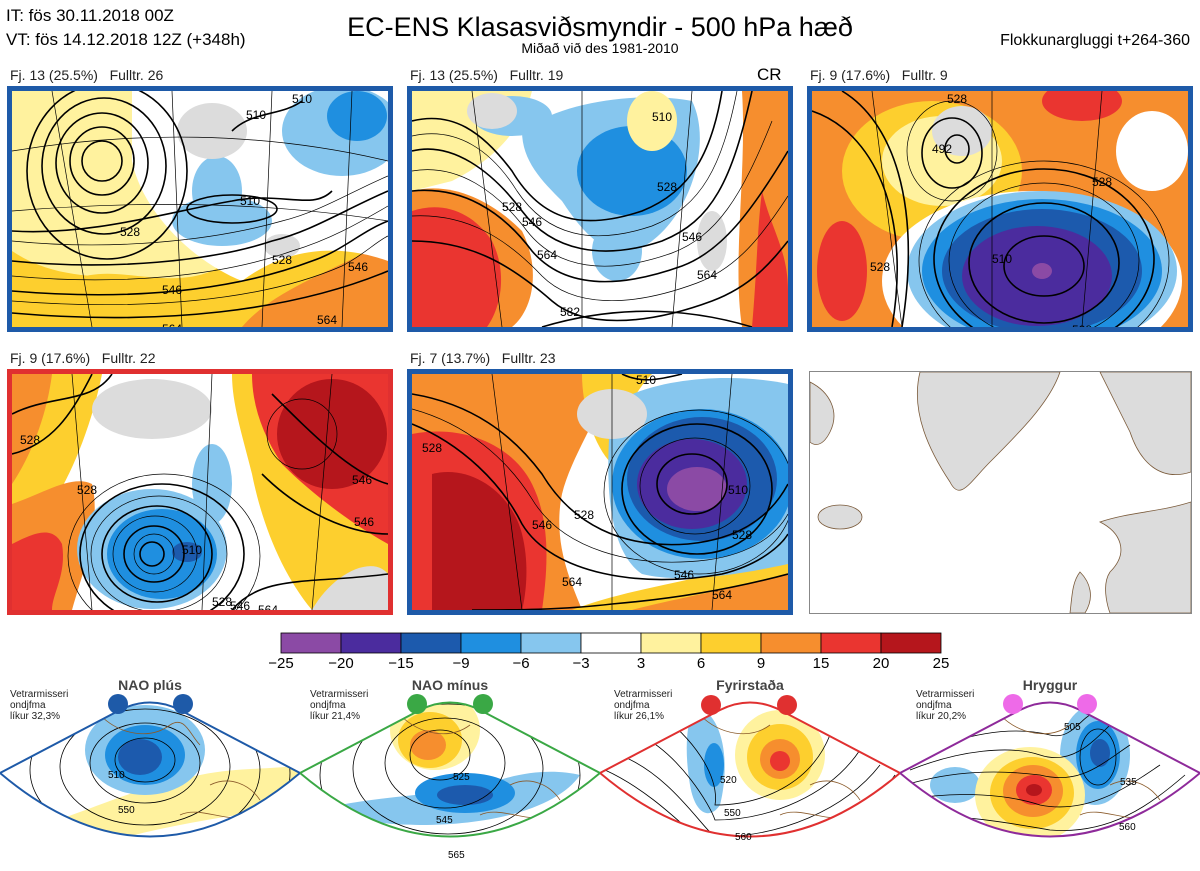  What do you see at coordinates (761, 663) in the screenshot?
I see `colorbar-label: 9` at bounding box center [761, 663].